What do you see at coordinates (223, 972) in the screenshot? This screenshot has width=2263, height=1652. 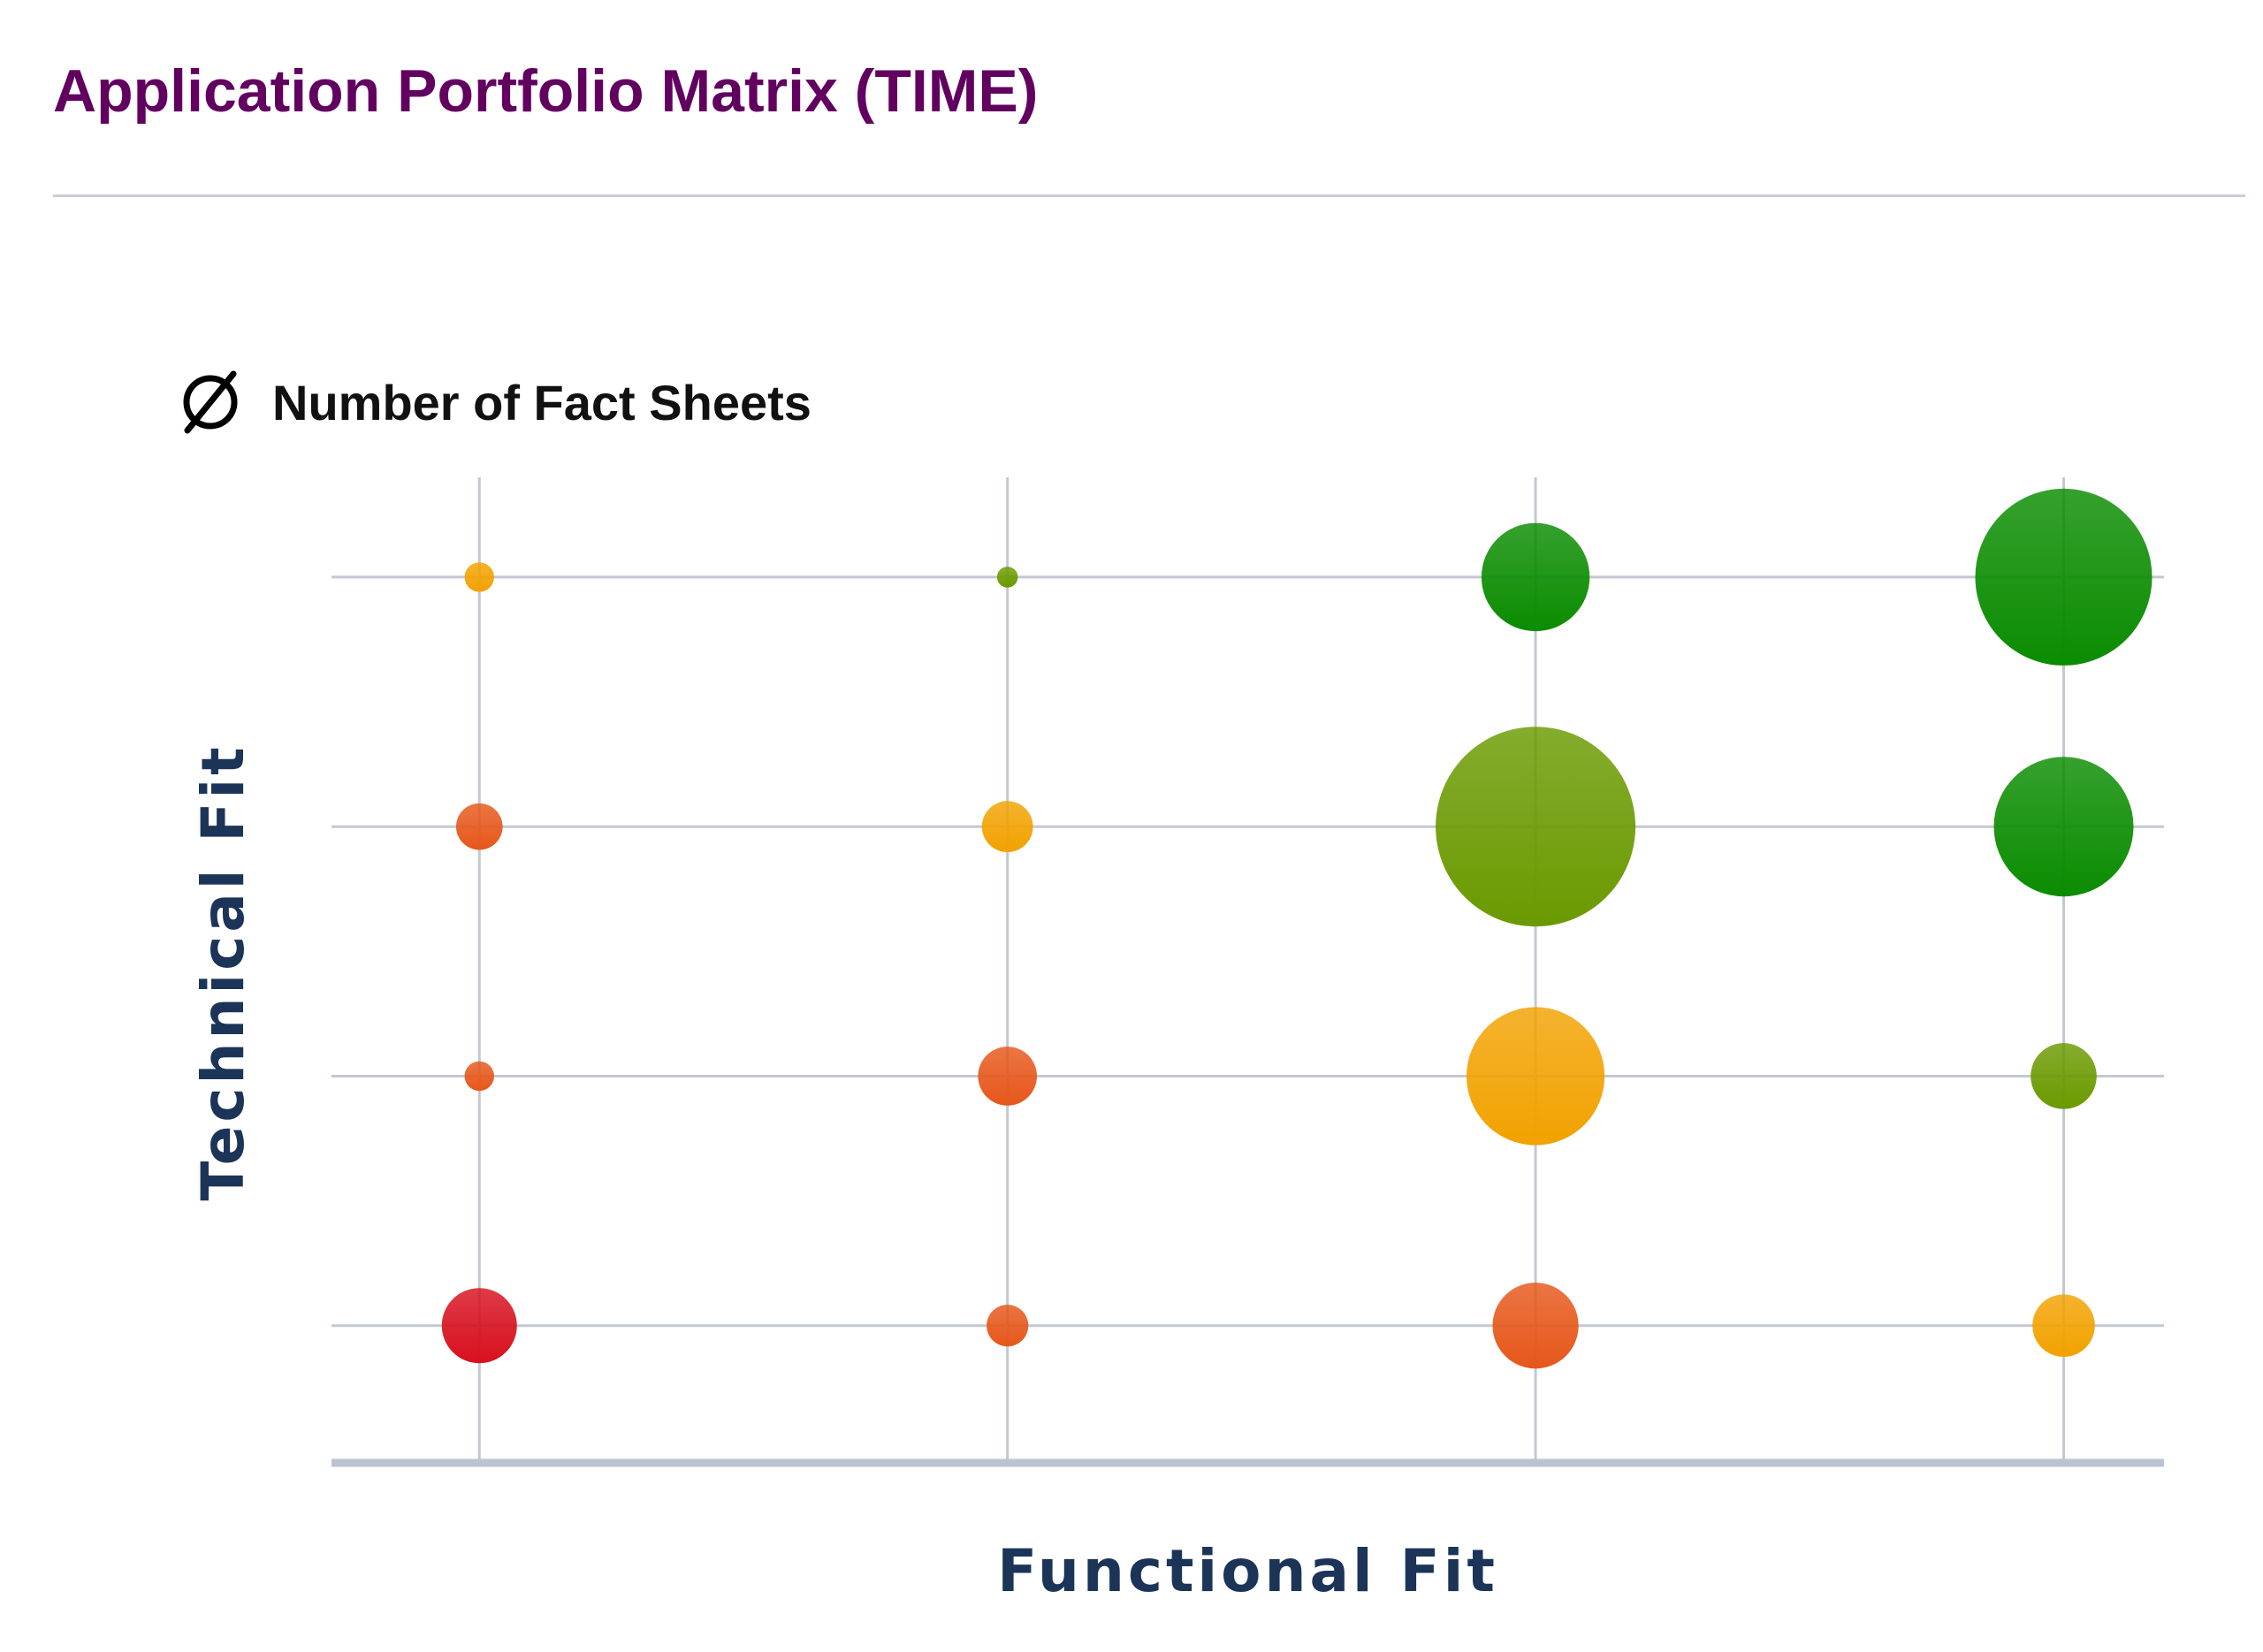 I see `y-axis-title: Technical Fit` at bounding box center [223, 972].